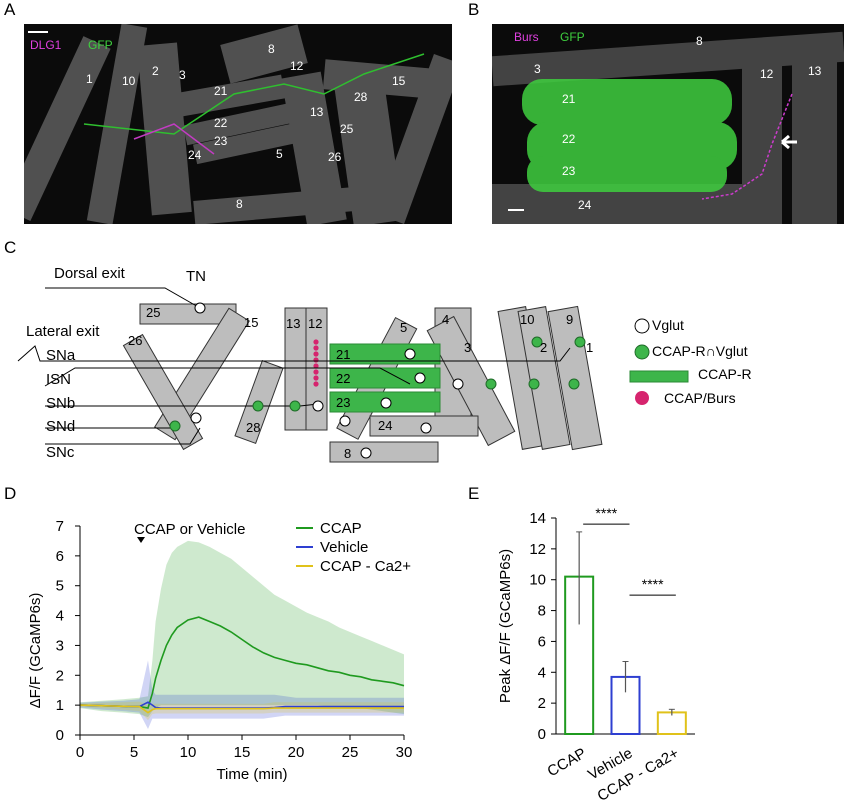  Describe the element at coordinates (572, 37) in the screenshot. I see `channel-label-gfp: GFP` at that location.